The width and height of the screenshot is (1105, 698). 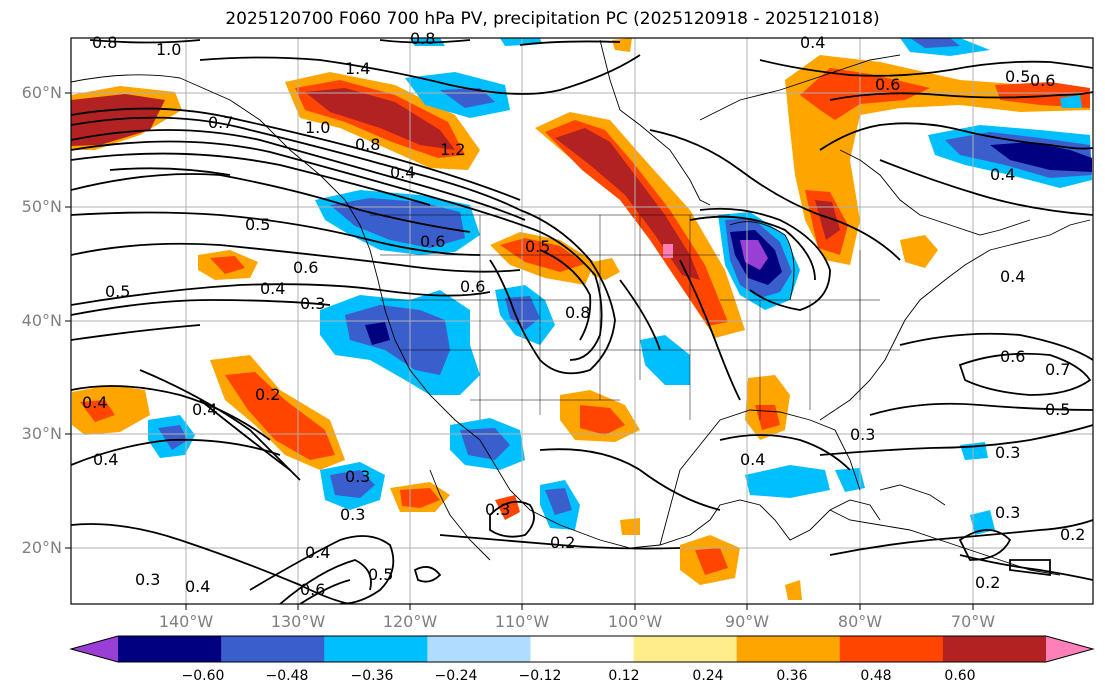 What do you see at coordinates (41, 206) in the screenshot?
I see `lat-label: 50°N` at bounding box center [41, 206].